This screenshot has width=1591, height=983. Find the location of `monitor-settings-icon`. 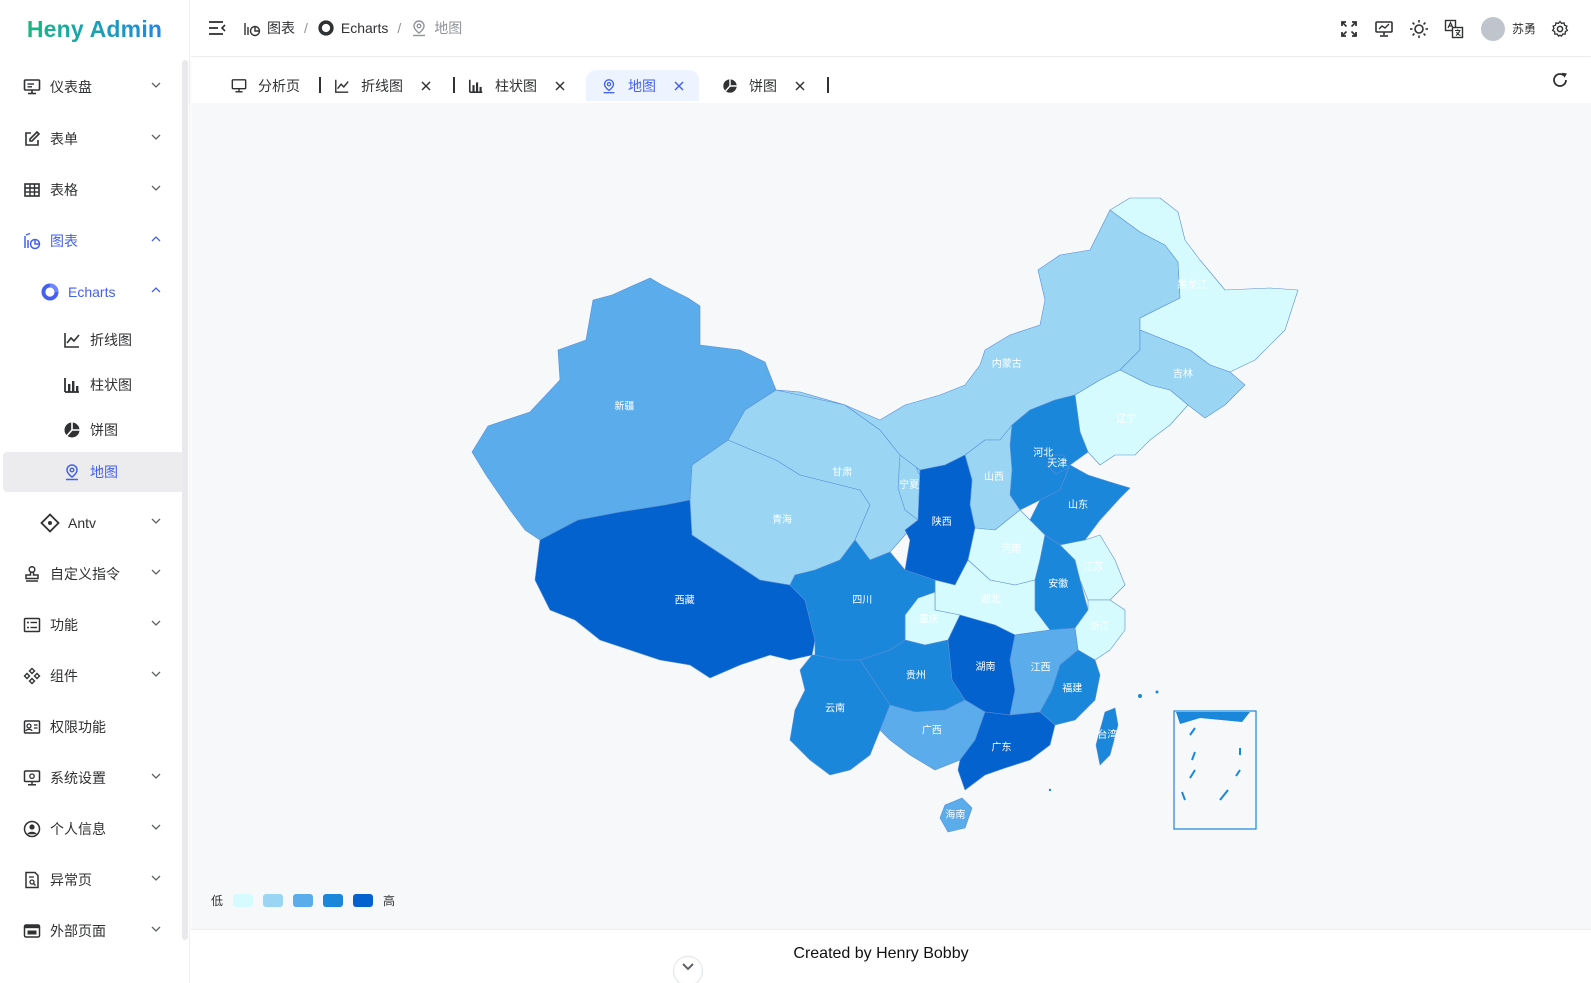

monitor-settings-icon is located at coordinates (32, 778).